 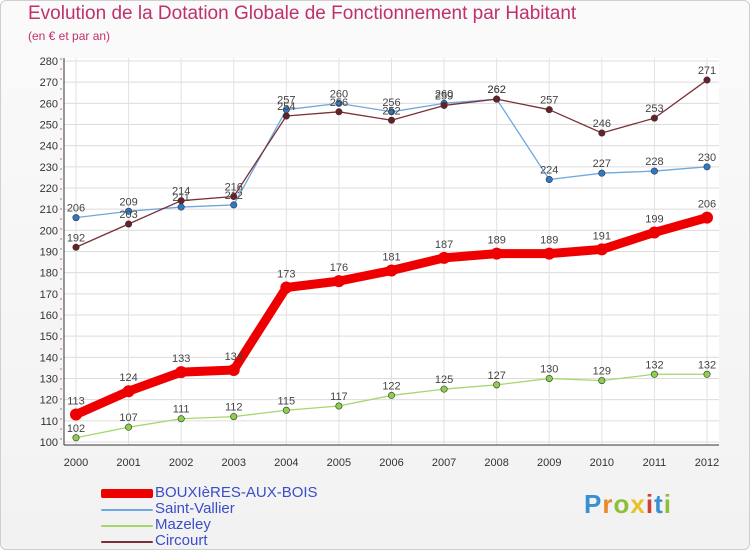 I want to click on y-tick-label: 210, so click(x=49, y=210).